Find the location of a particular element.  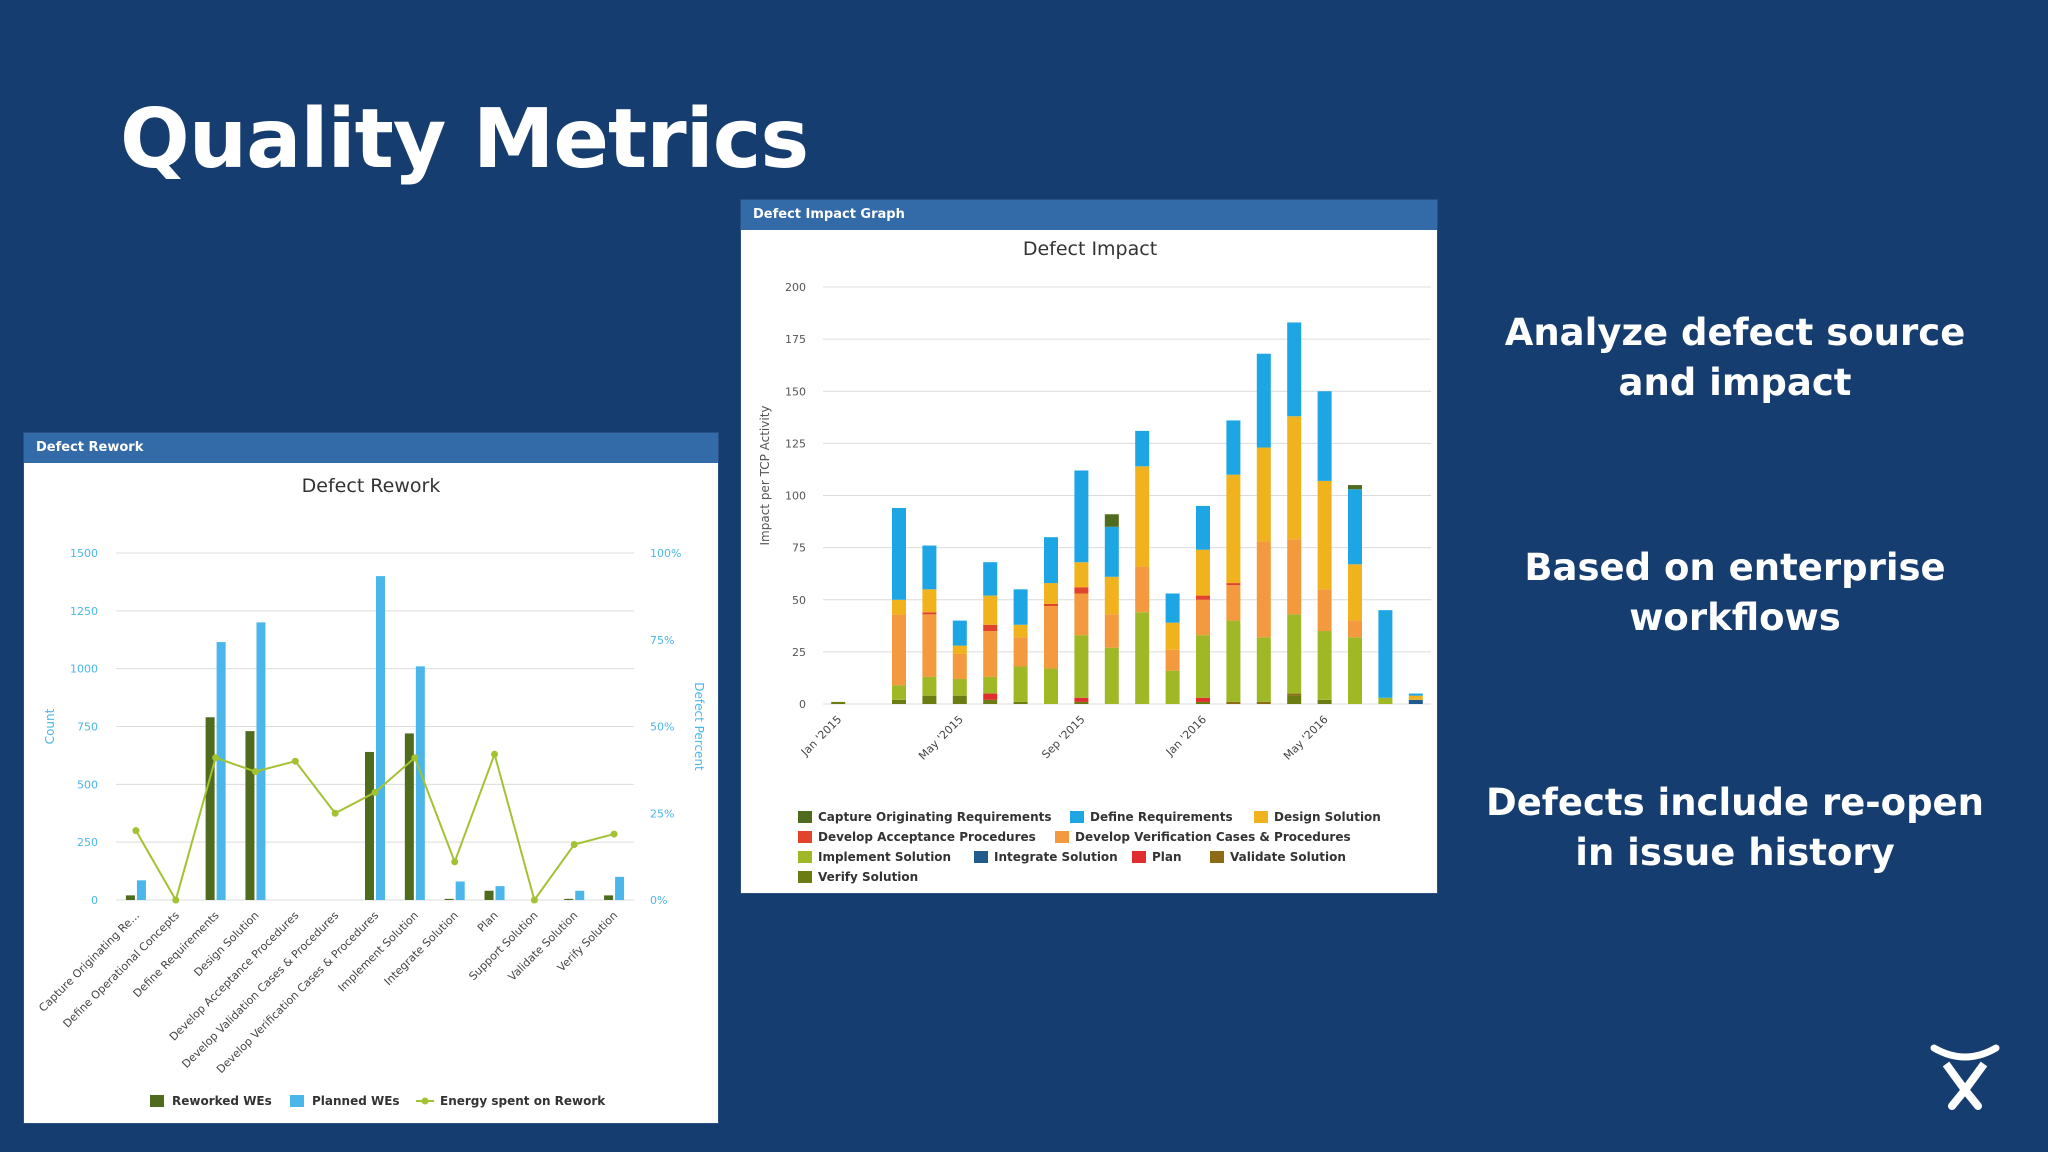

x-tick-label: Support Solution is located at coordinates (503, 946).